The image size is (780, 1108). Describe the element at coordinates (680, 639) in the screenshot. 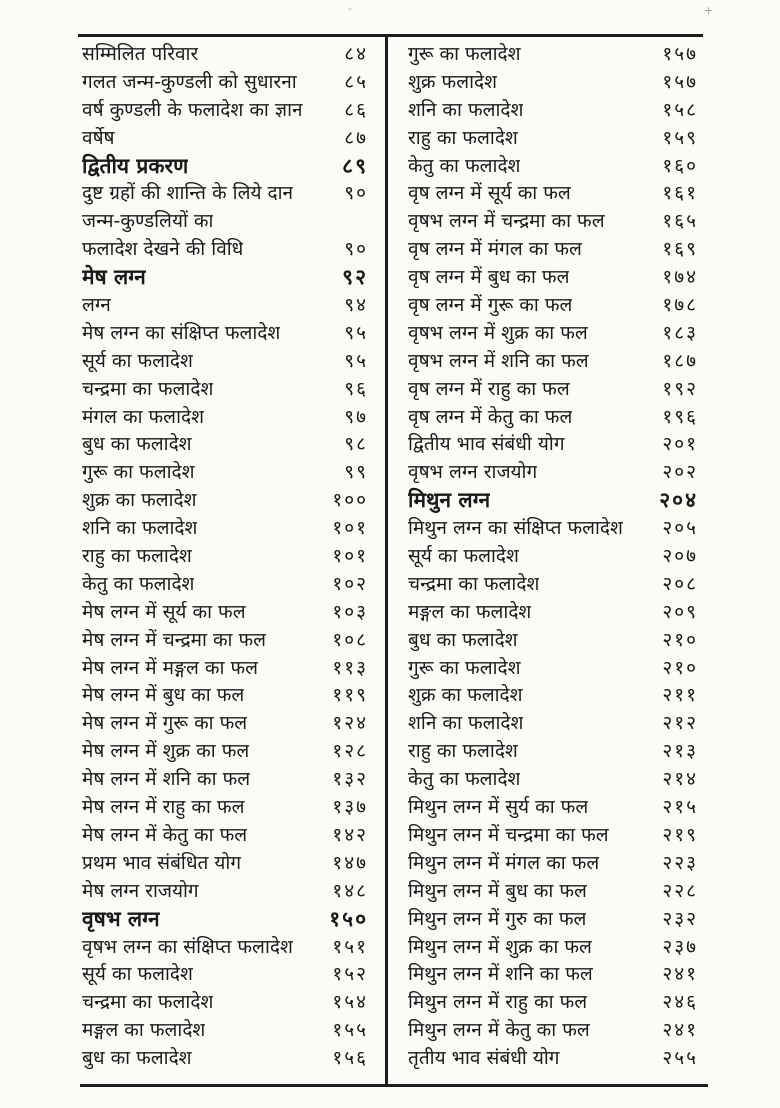

I see `toc-entry-page: २१०` at that location.